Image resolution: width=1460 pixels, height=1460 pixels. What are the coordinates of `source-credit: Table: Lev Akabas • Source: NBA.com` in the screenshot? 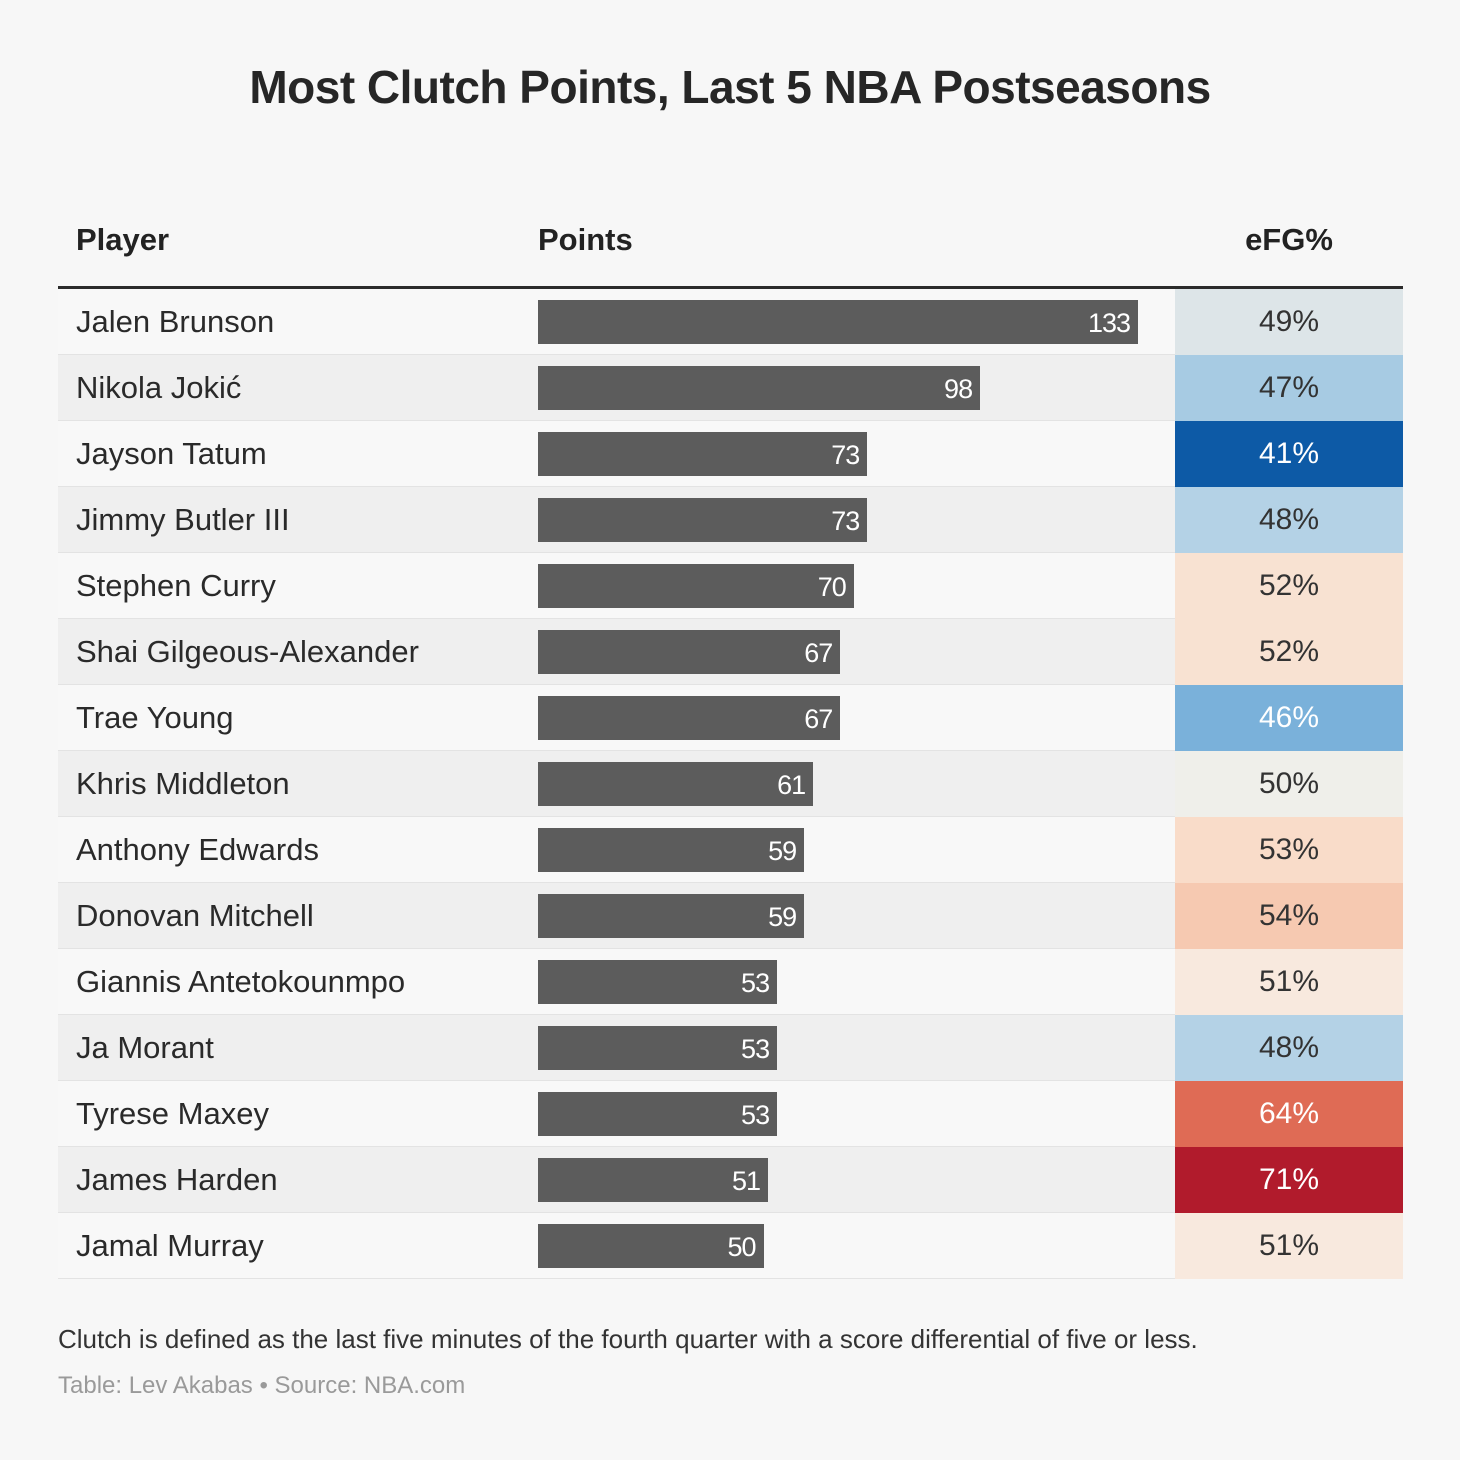 It's located at (262, 1385).